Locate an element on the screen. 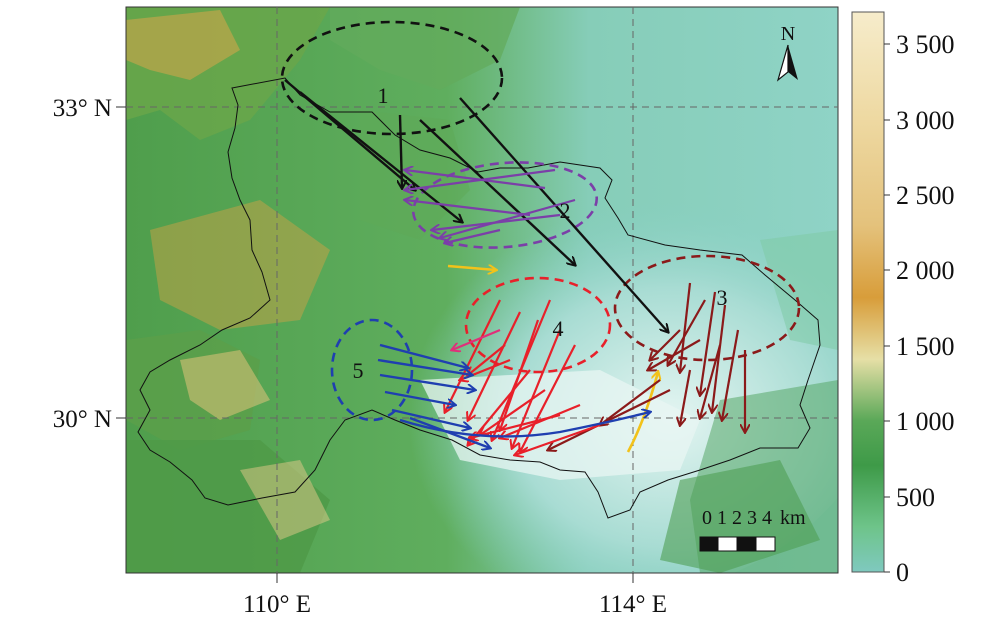  region-label-2: 2 is located at coordinates (565, 210).